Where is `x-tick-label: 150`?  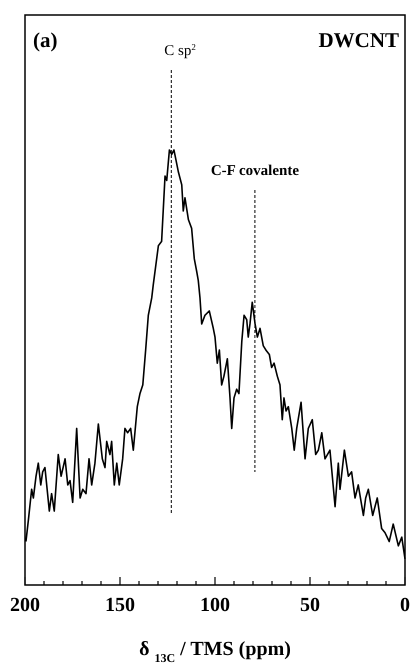 x-tick-label: 150 is located at coordinates (120, 605).